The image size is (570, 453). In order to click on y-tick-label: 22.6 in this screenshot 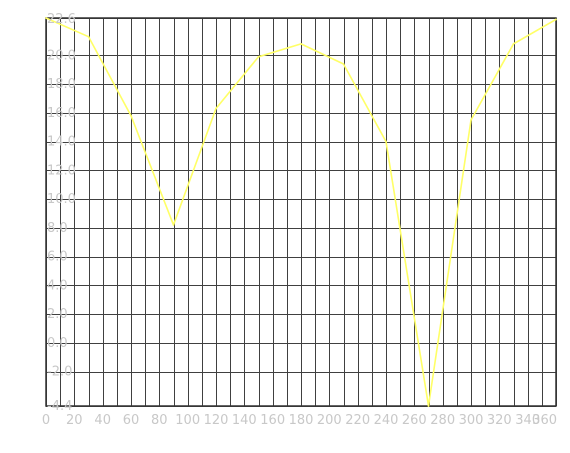, I will do `click(61, 19)`.